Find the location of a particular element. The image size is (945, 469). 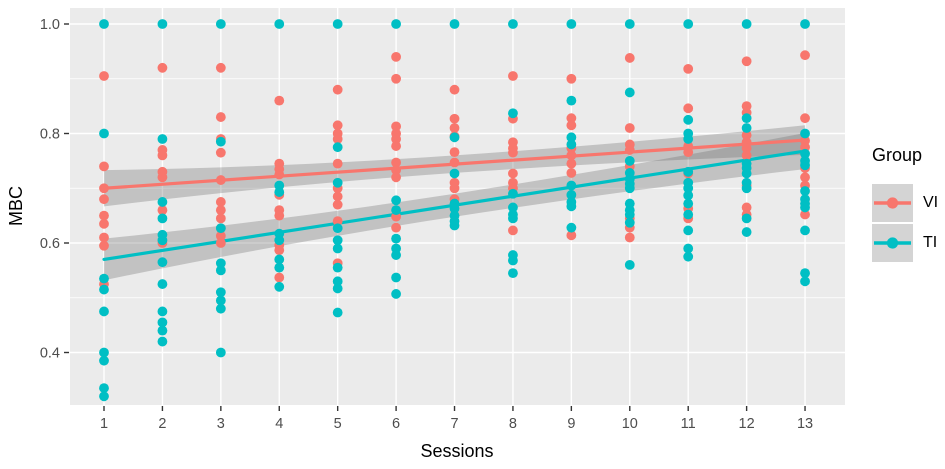

x-tick-label: 12 is located at coordinates (747, 424).